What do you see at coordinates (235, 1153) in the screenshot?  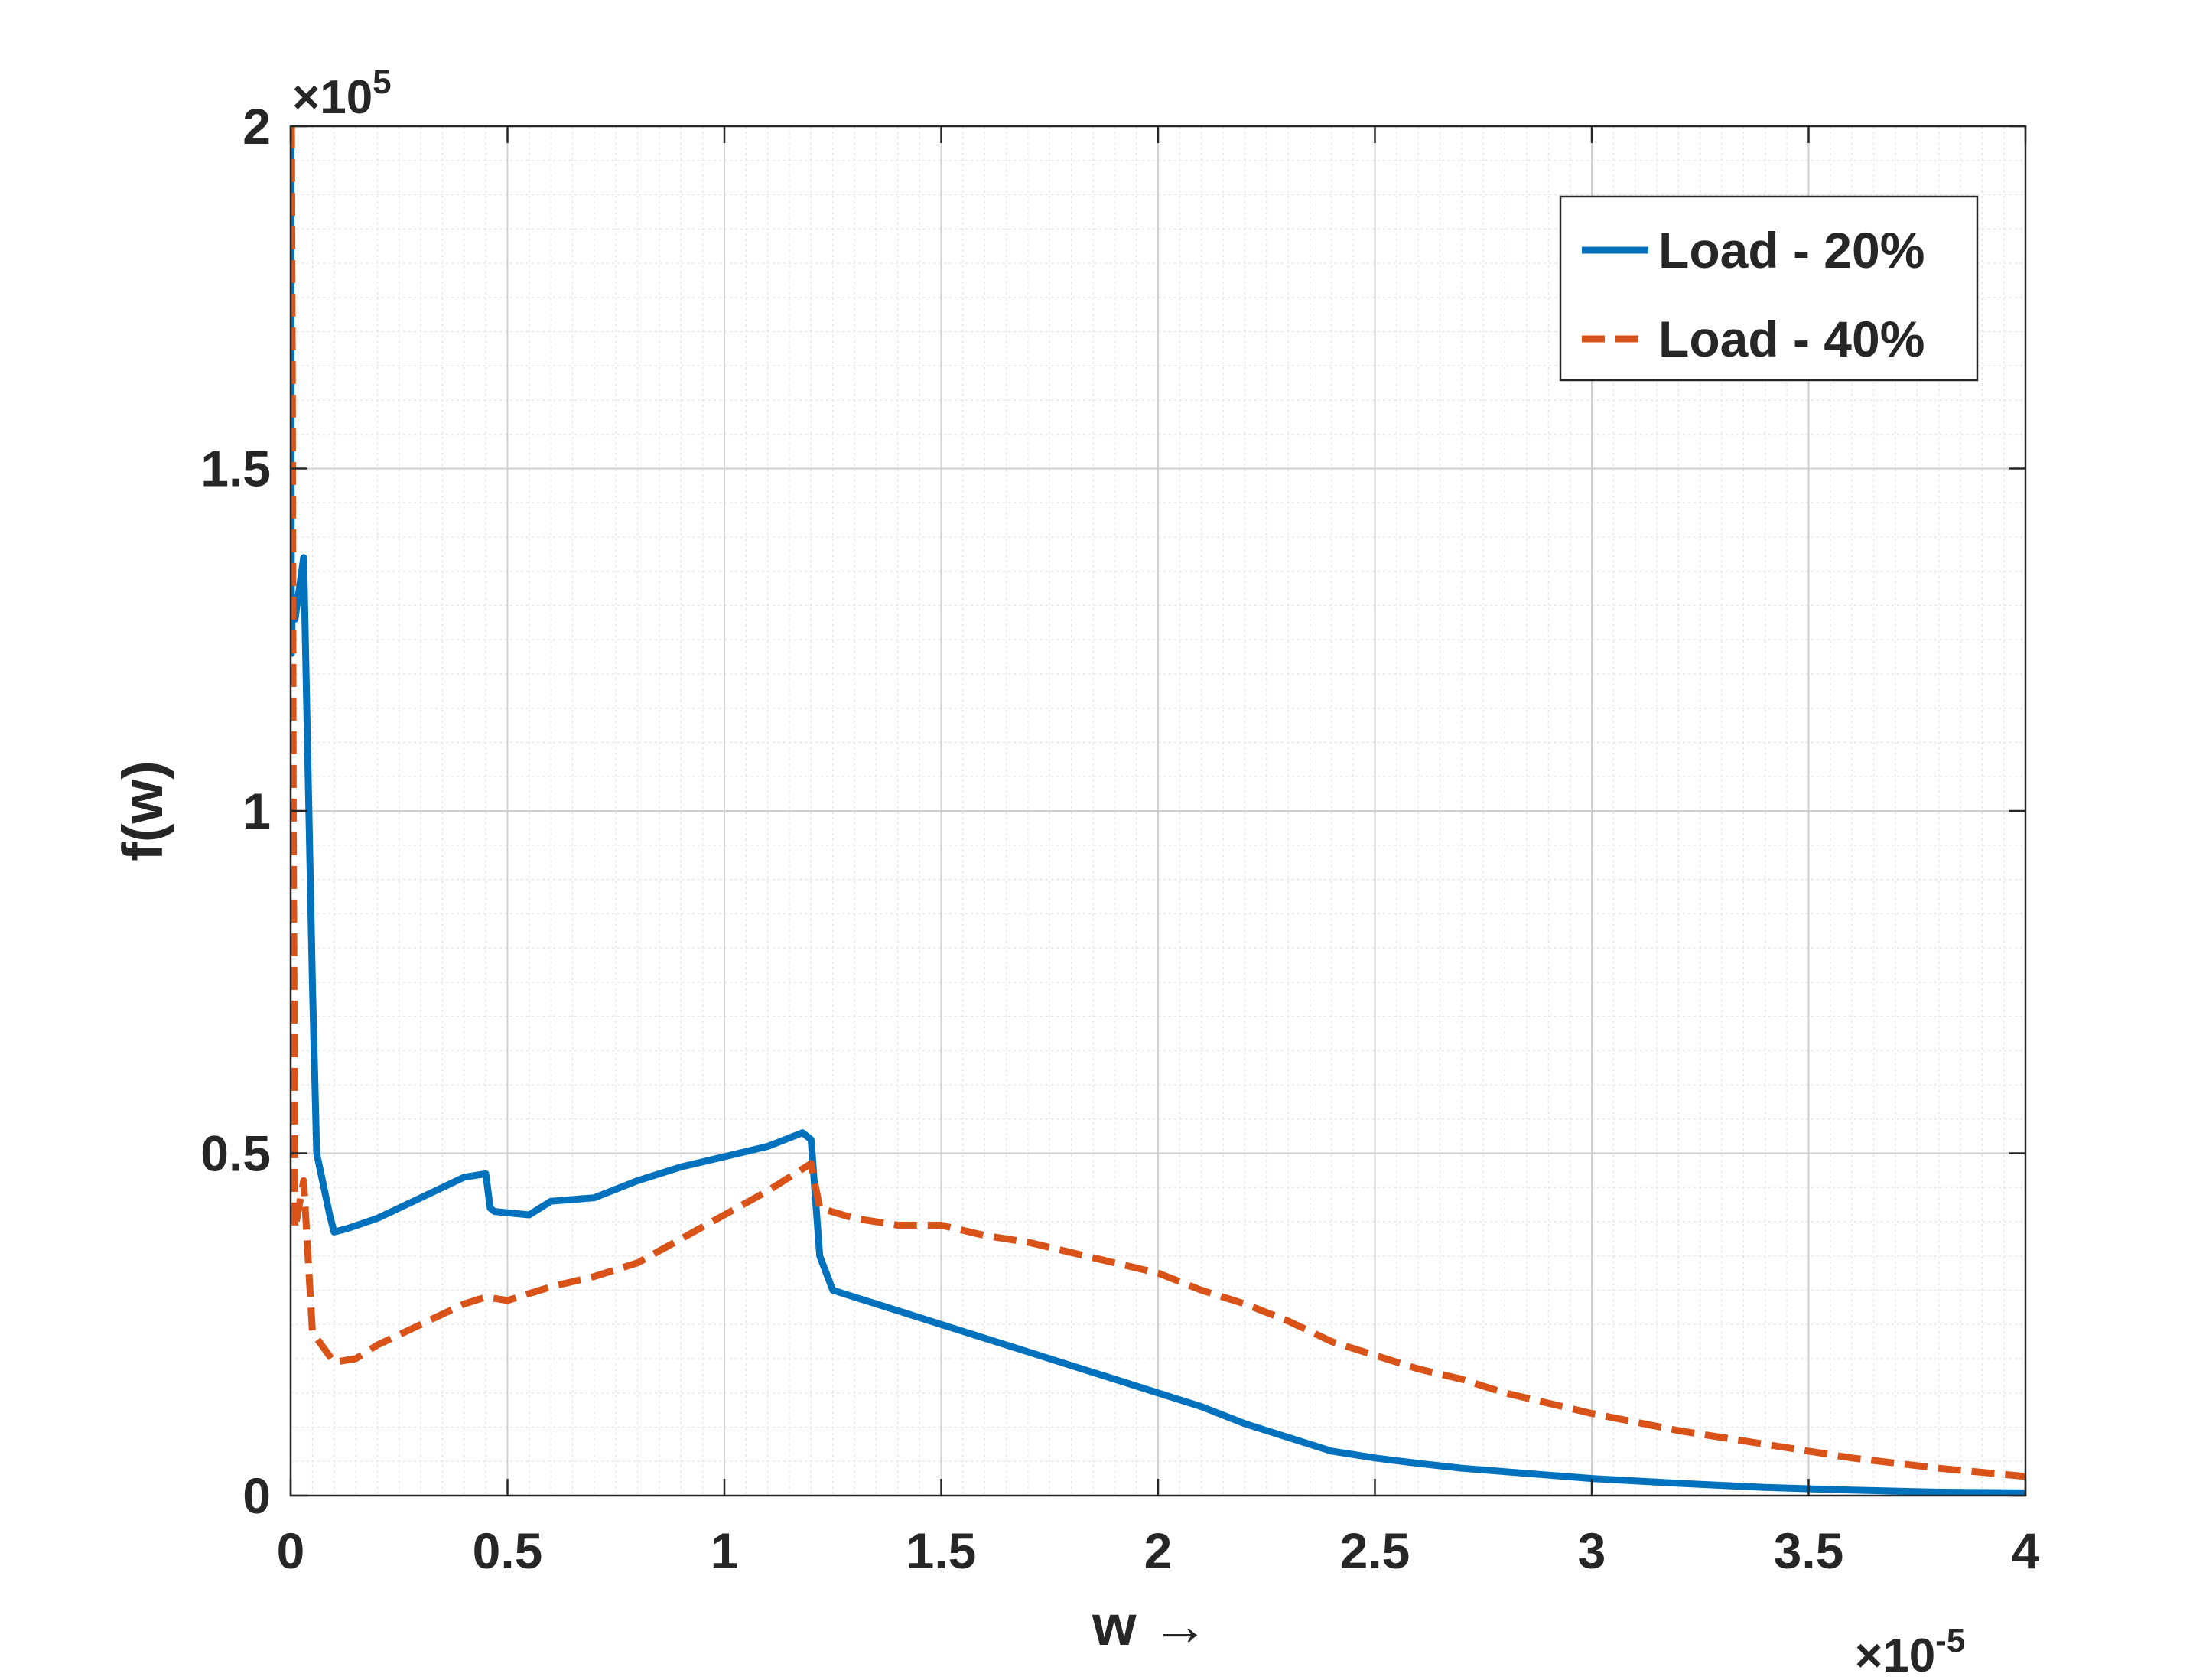 I see `y-tick-label: 0.5` at bounding box center [235, 1153].